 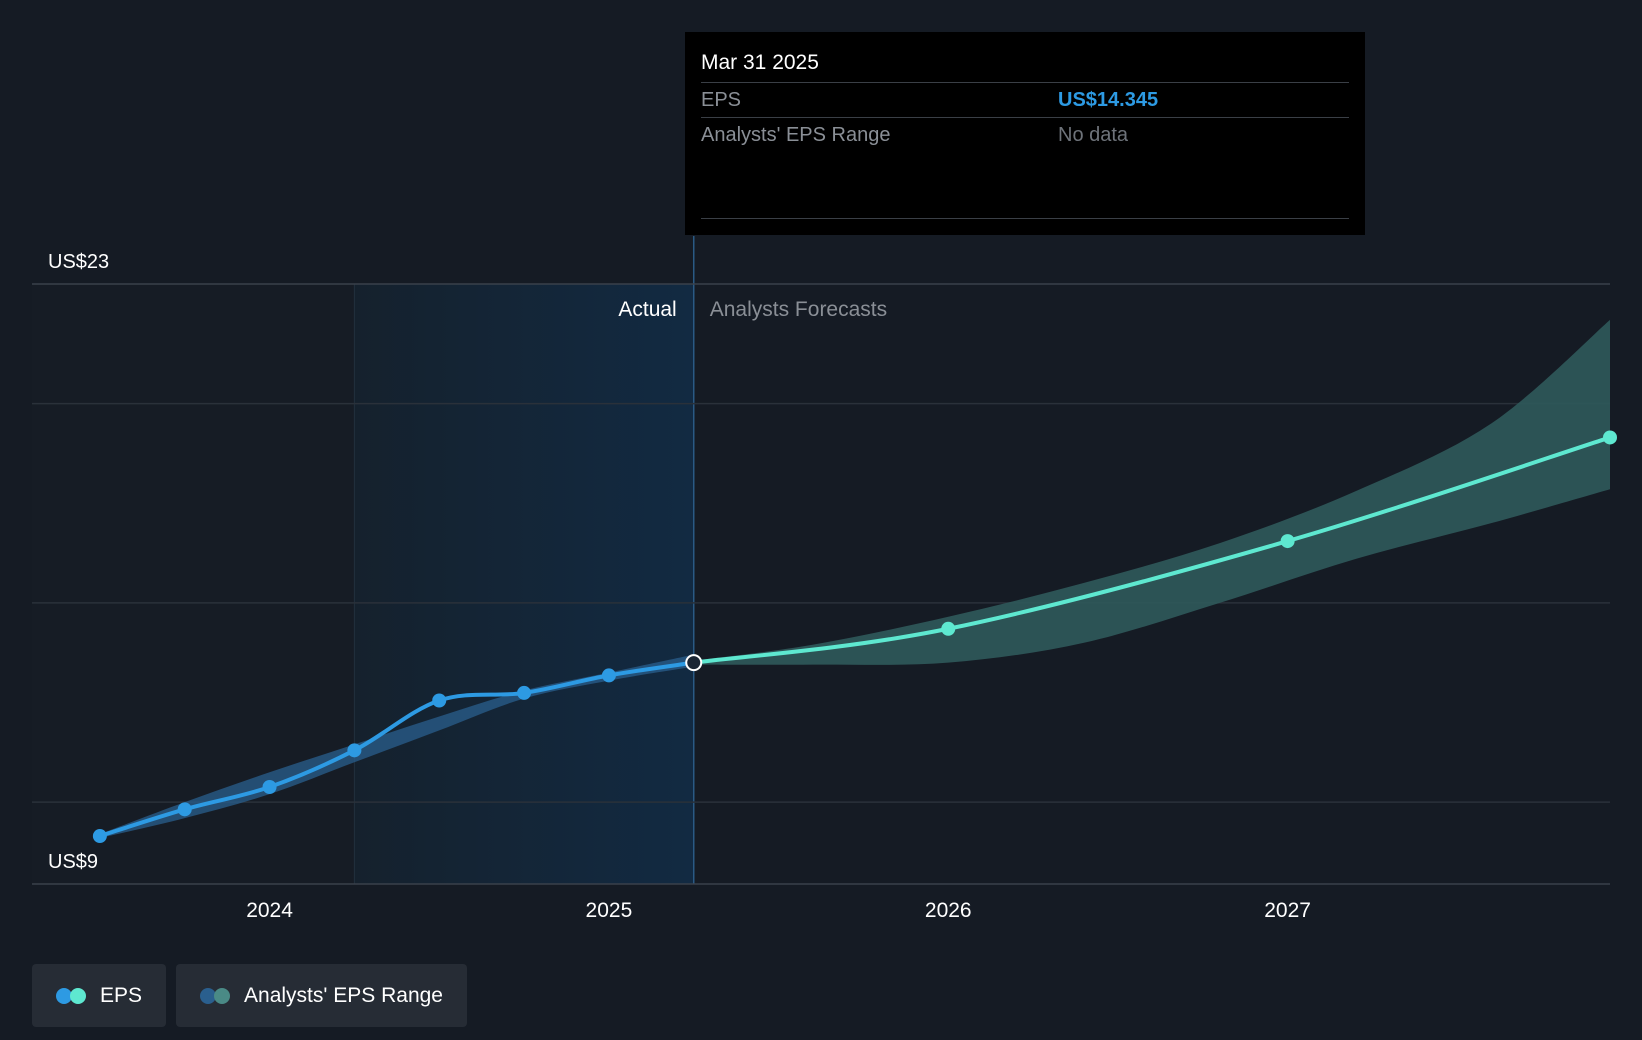 What do you see at coordinates (1108, 100) in the screenshot?
I see `tooltip-eps-value: US$14.345` at bounding box center [1108, 100].